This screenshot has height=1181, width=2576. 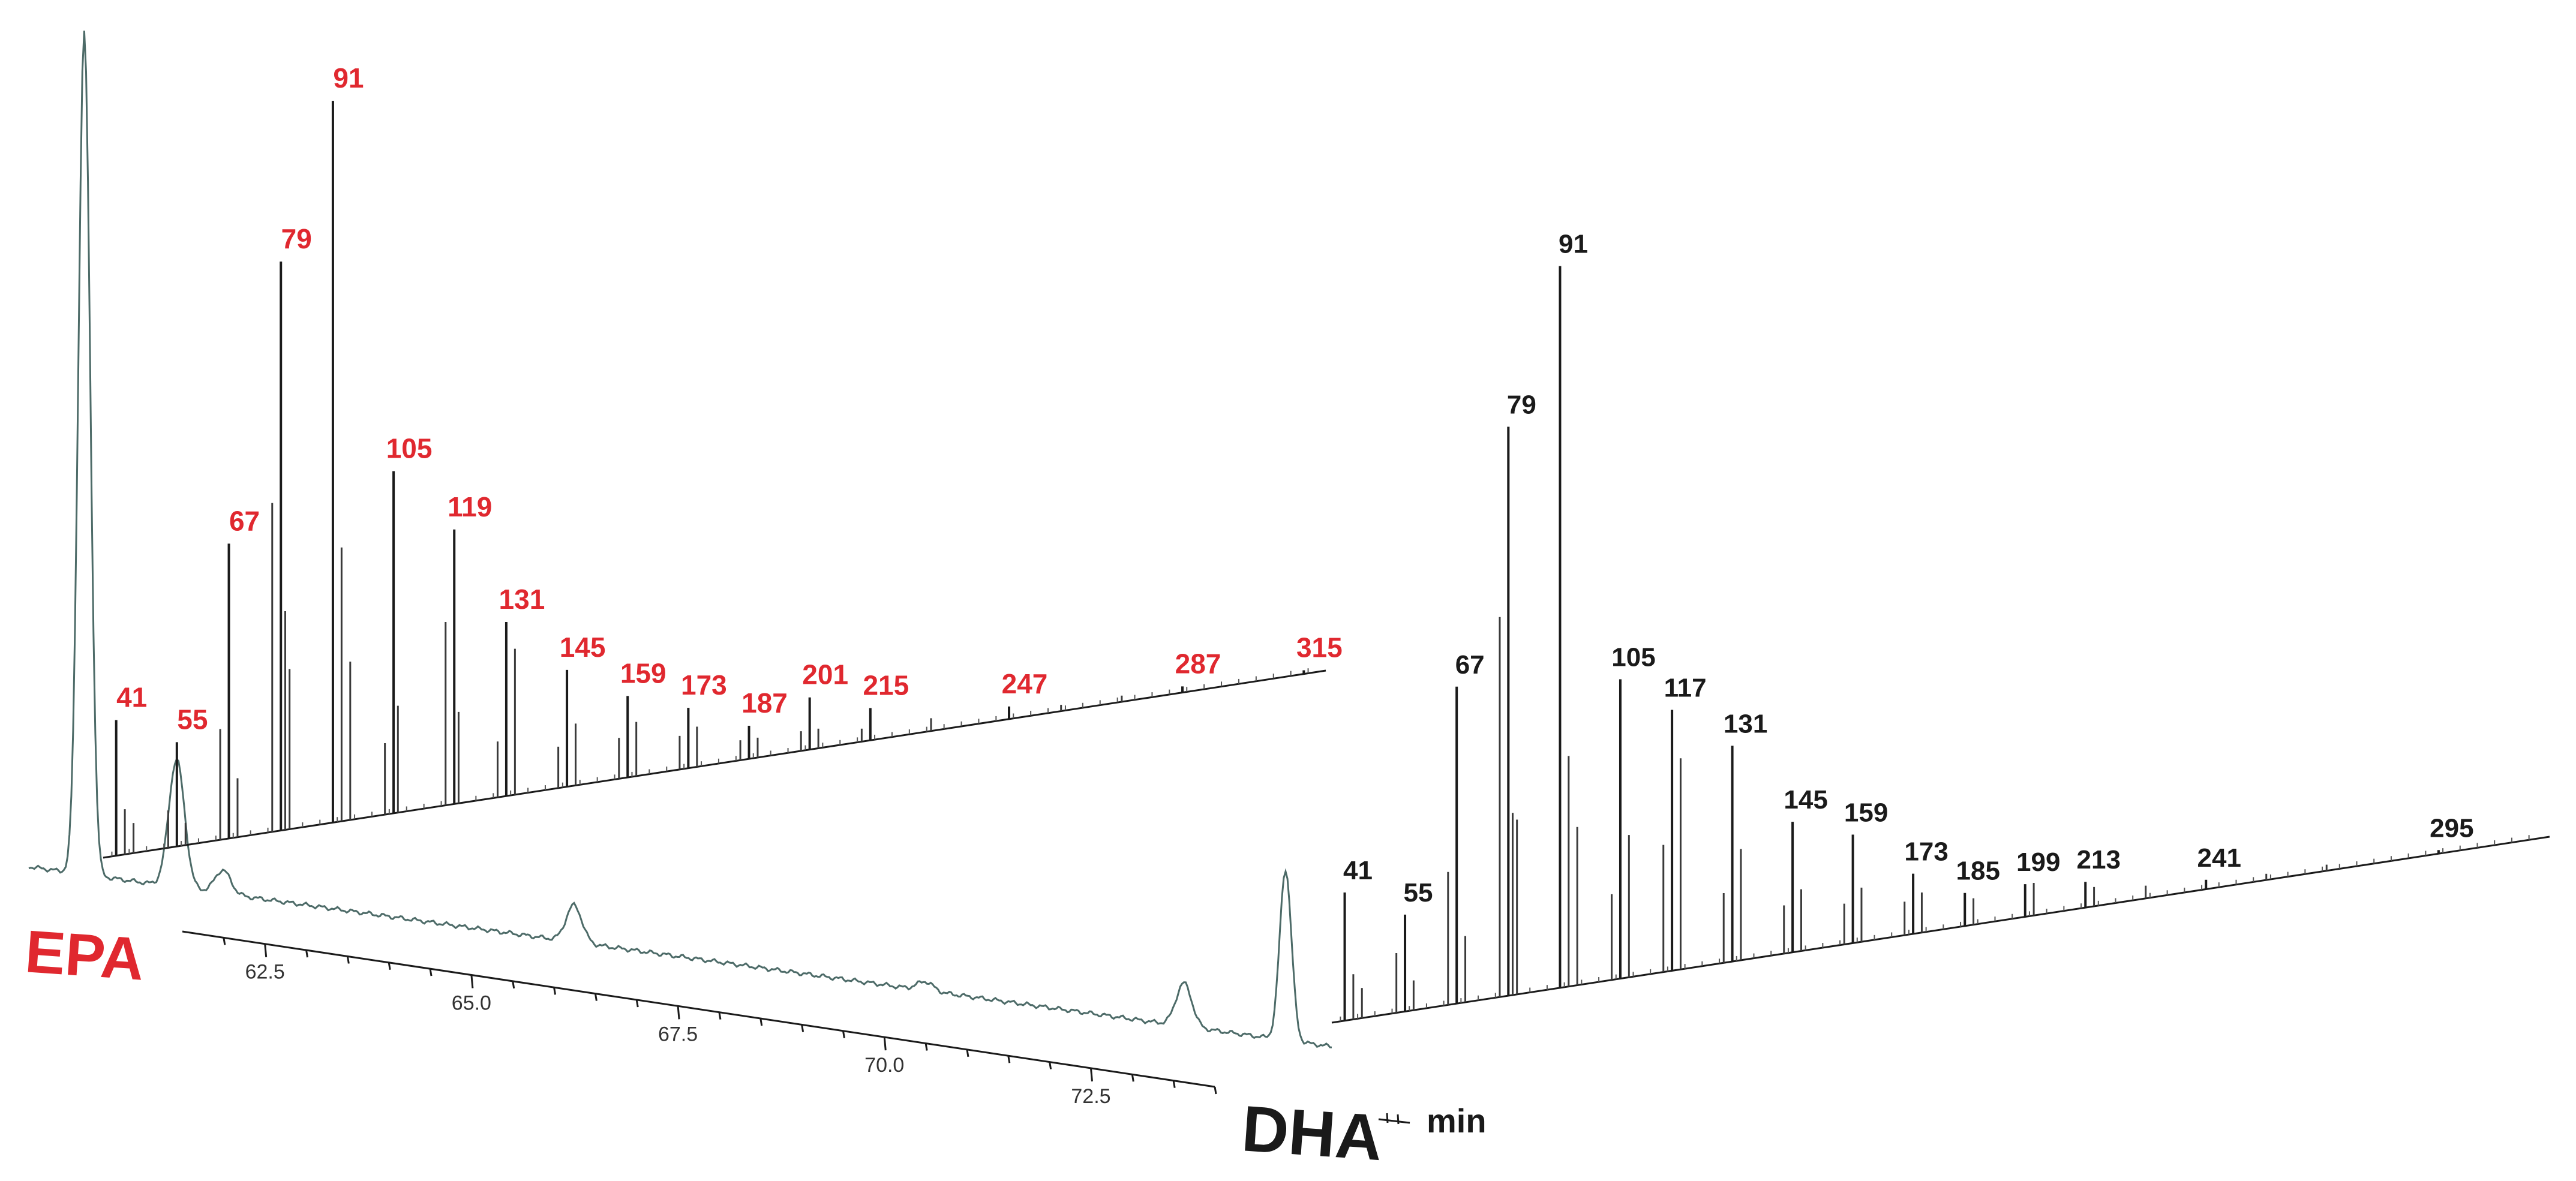 I want to click on epa-label: EPA, so click(x=84, y=955).